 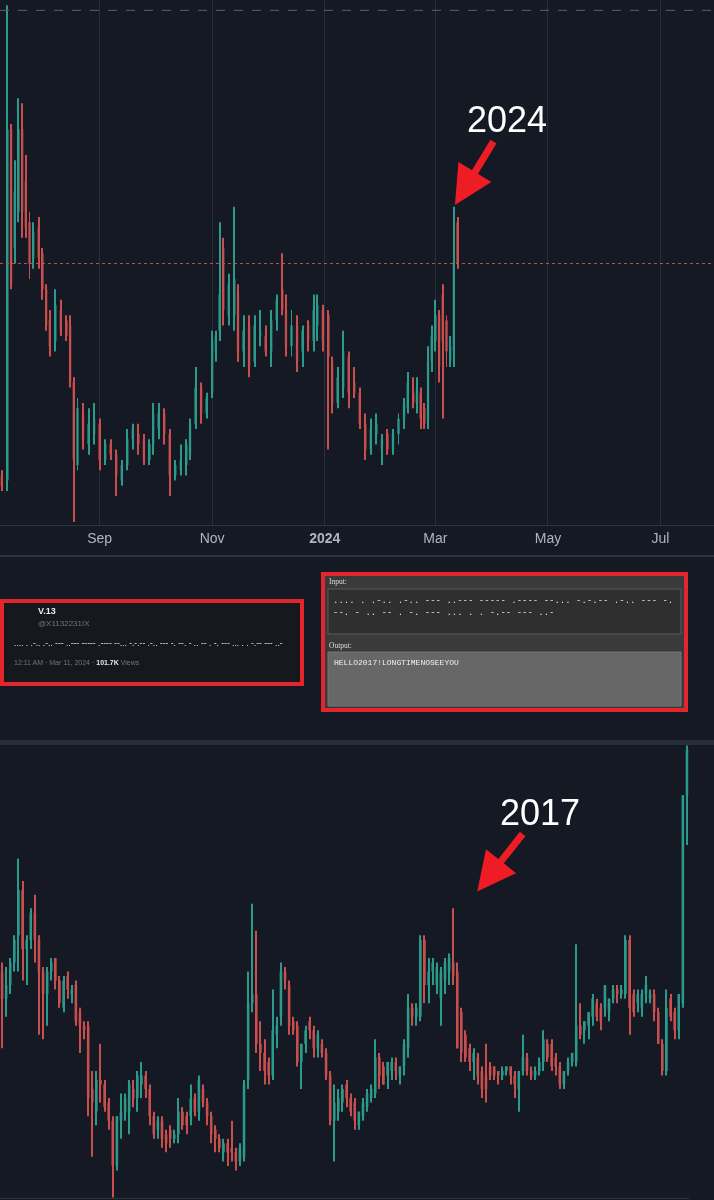 I want to click on x-tick-label: Sep, so click(x=100, y=537).